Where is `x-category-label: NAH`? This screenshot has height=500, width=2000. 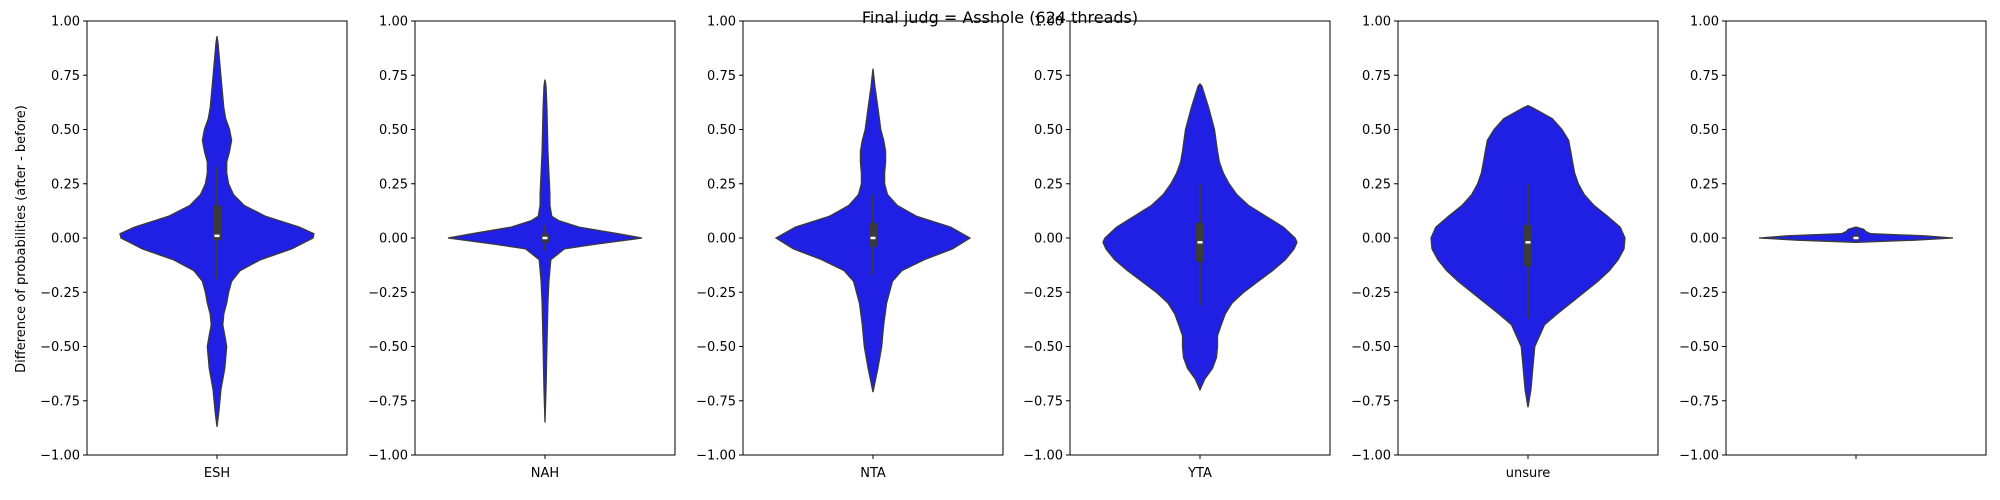
x-category-label: NAH is located at coordinates (545, 473).